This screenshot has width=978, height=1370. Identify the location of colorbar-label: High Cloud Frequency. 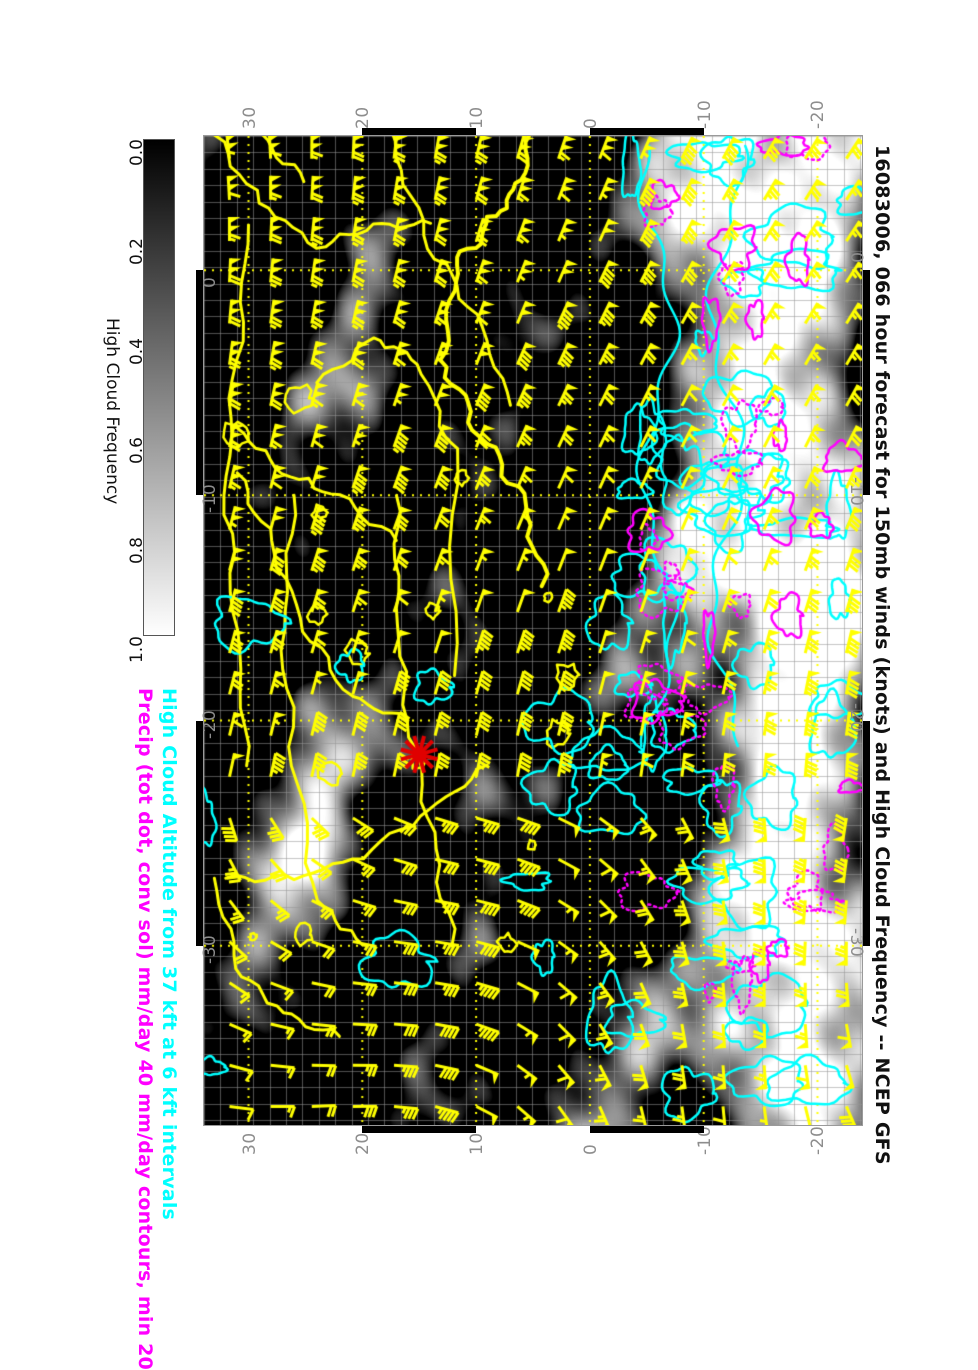
(112, 411).